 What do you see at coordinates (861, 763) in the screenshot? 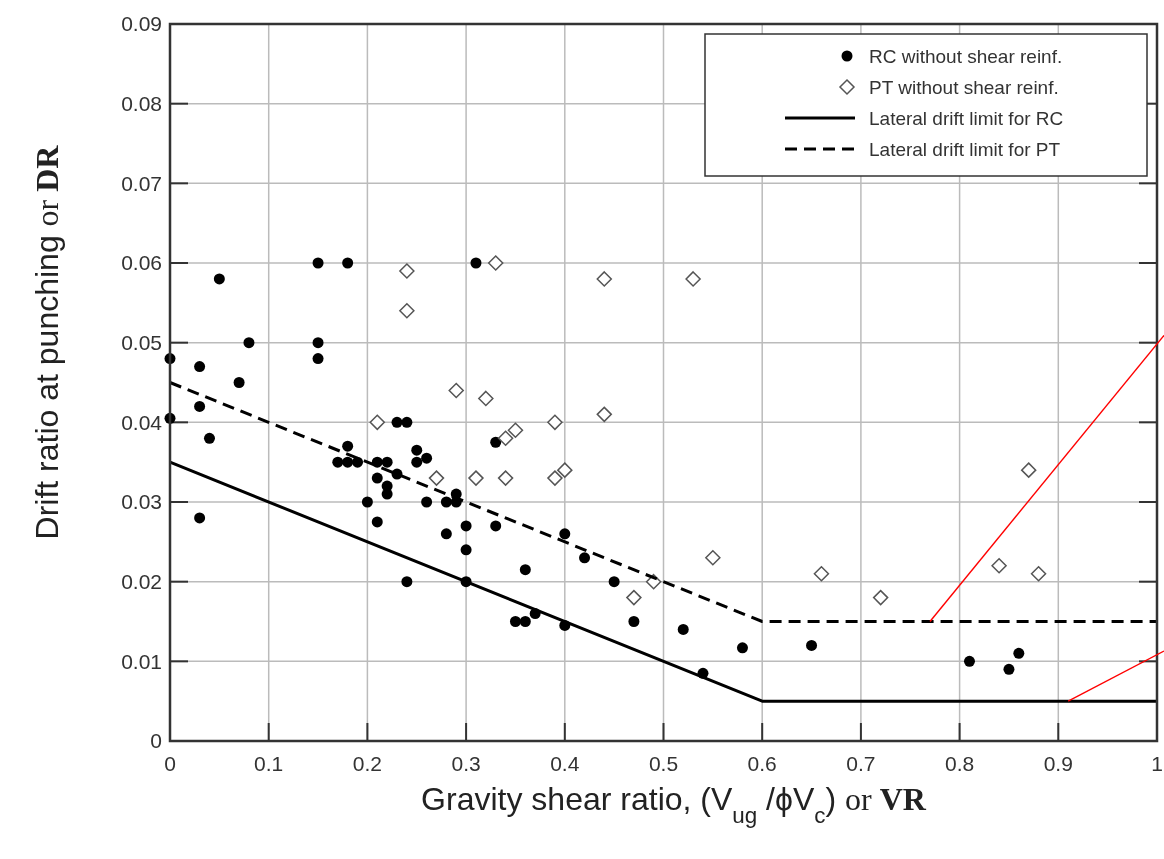
I see `x-tick-label: 0.7` at bounding box center [861, 763].